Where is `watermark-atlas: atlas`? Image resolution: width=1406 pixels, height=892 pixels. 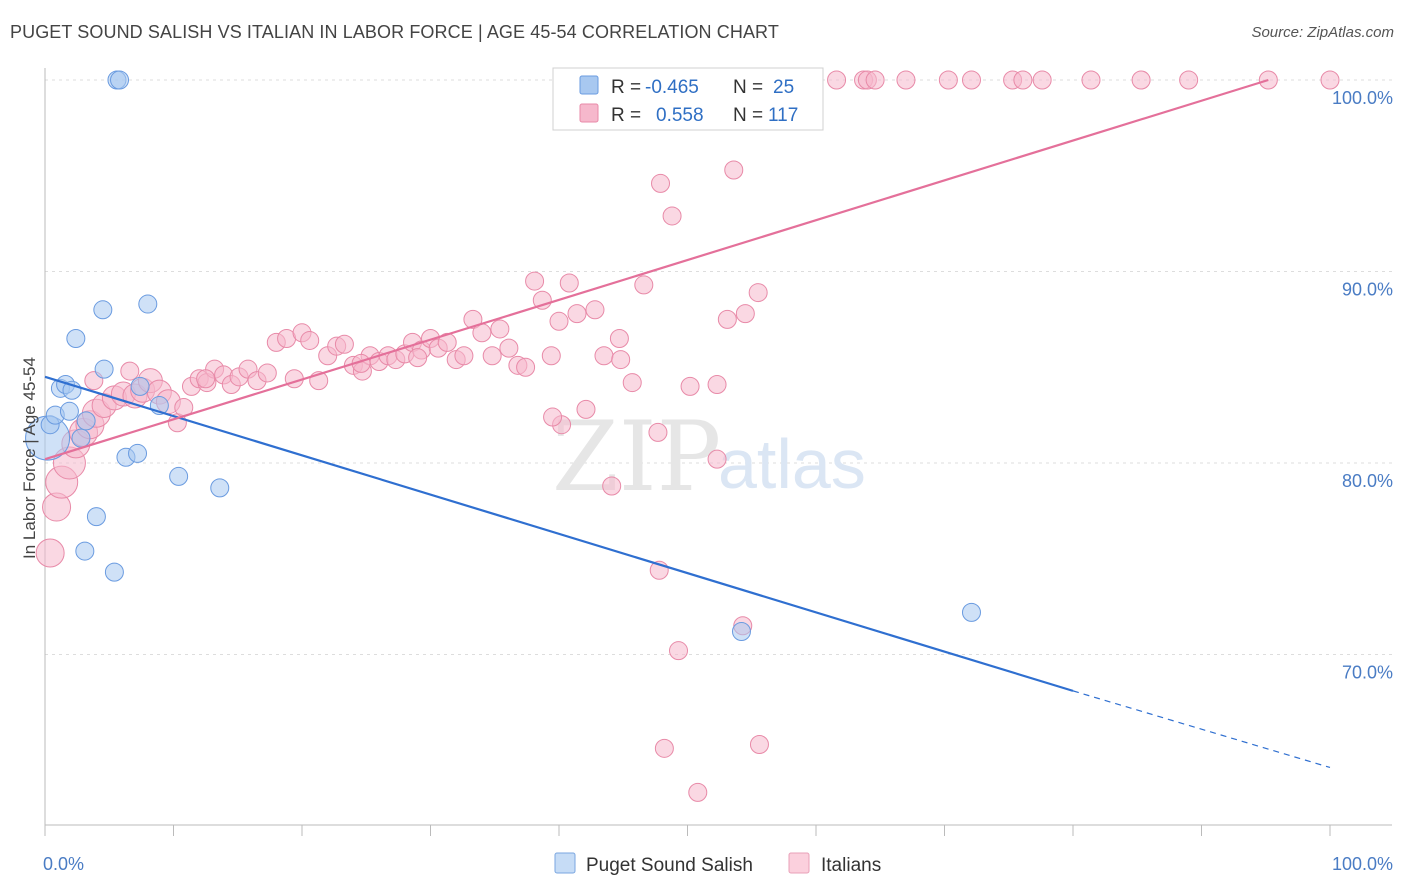
watermark-atlas: atlas is located at coordinates (792, 464).